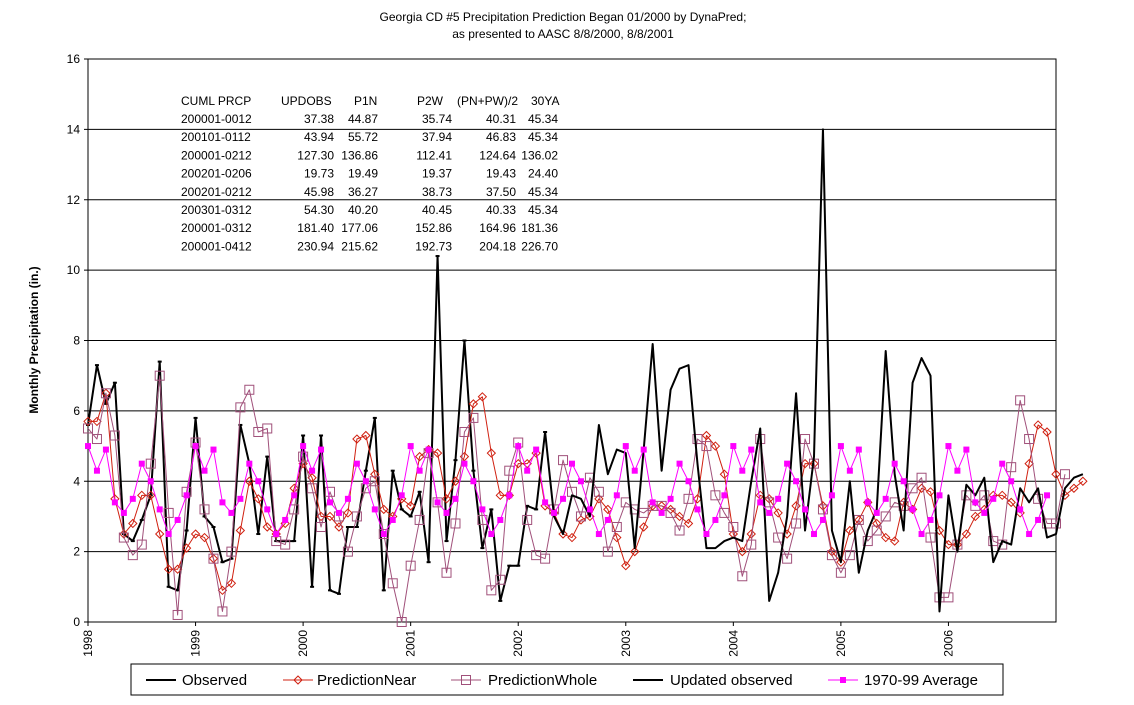 This screenshot has height=705, width=1134. I want to click on x-tick-label: 2001, so click(411, 643).